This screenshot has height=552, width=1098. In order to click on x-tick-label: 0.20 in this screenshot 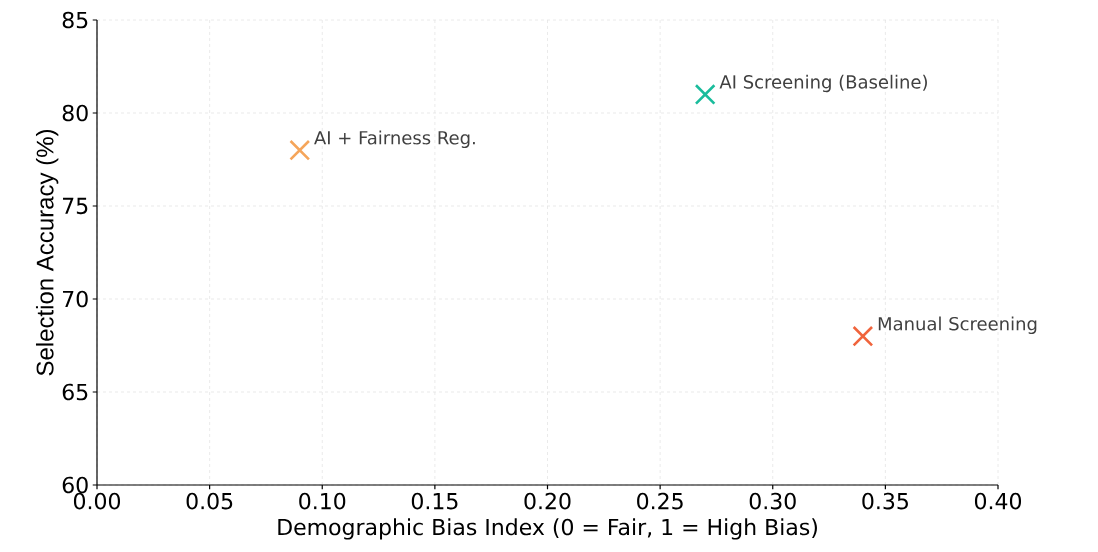, I will do `click(547, 501)`.